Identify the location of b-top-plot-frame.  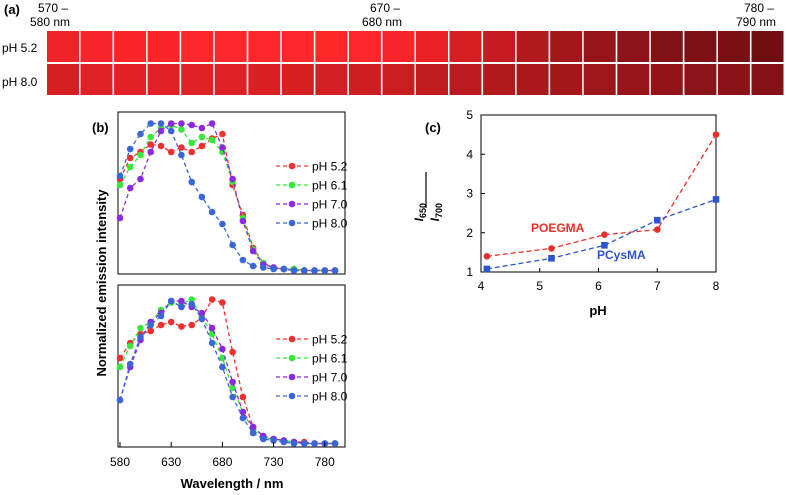
(231, 193).